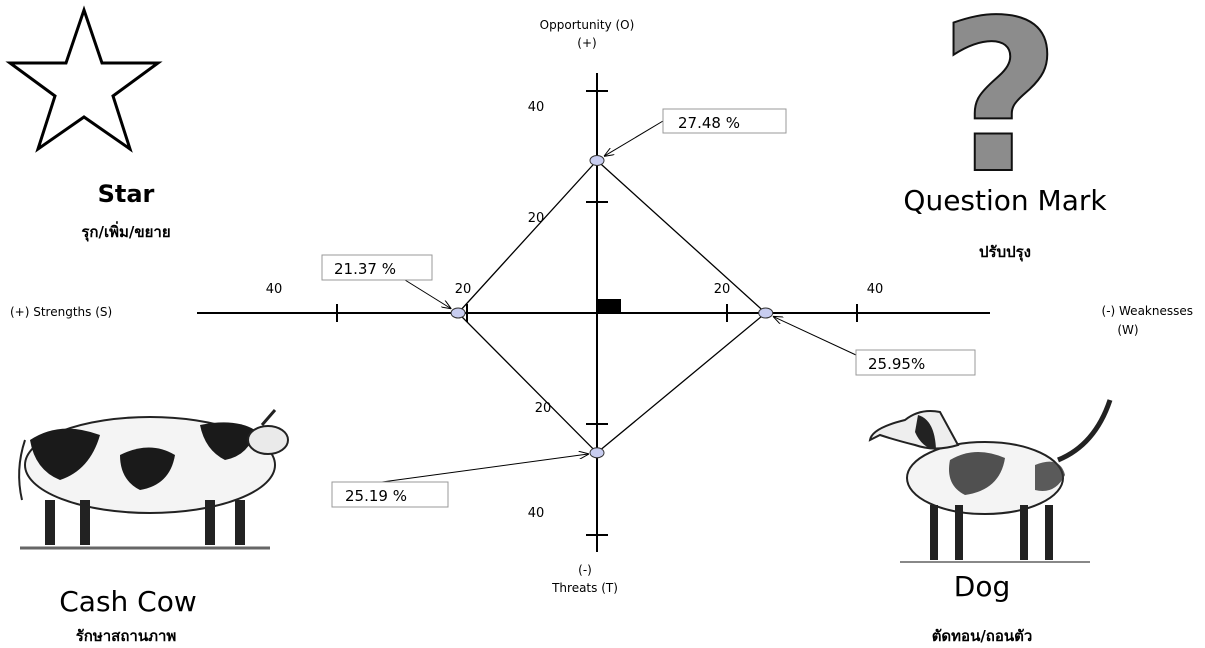  I want to click on question-mark-title: Question Mark, so click(1005, 200).